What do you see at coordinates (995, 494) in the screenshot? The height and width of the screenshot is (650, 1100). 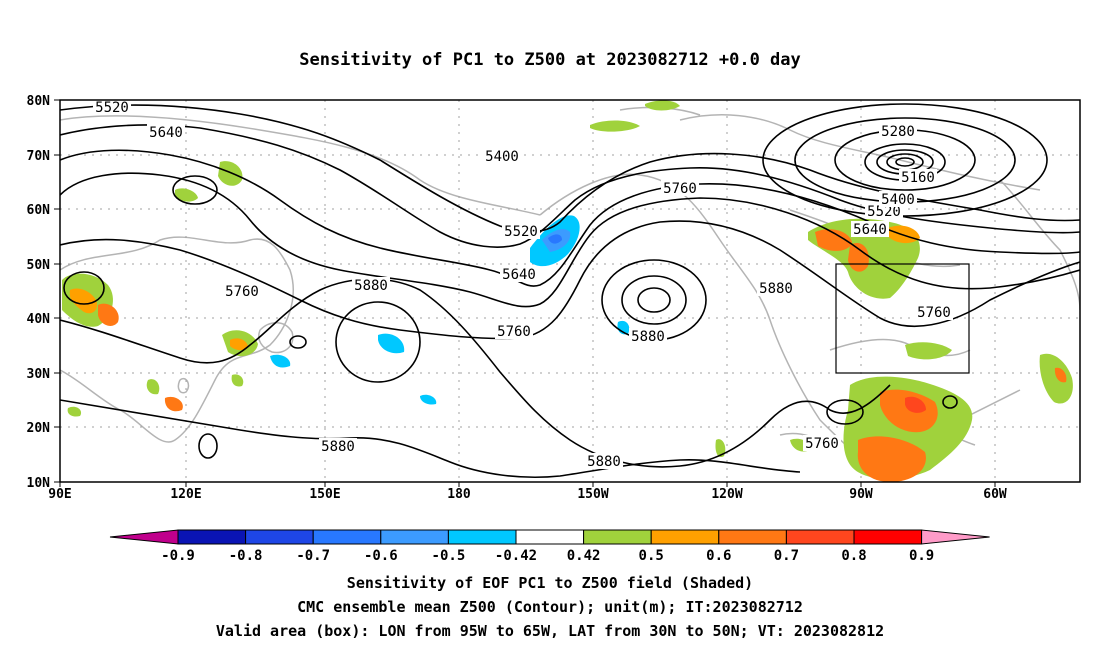 I see `lon-tick-label: 60W` at bounding box center [995, 494].